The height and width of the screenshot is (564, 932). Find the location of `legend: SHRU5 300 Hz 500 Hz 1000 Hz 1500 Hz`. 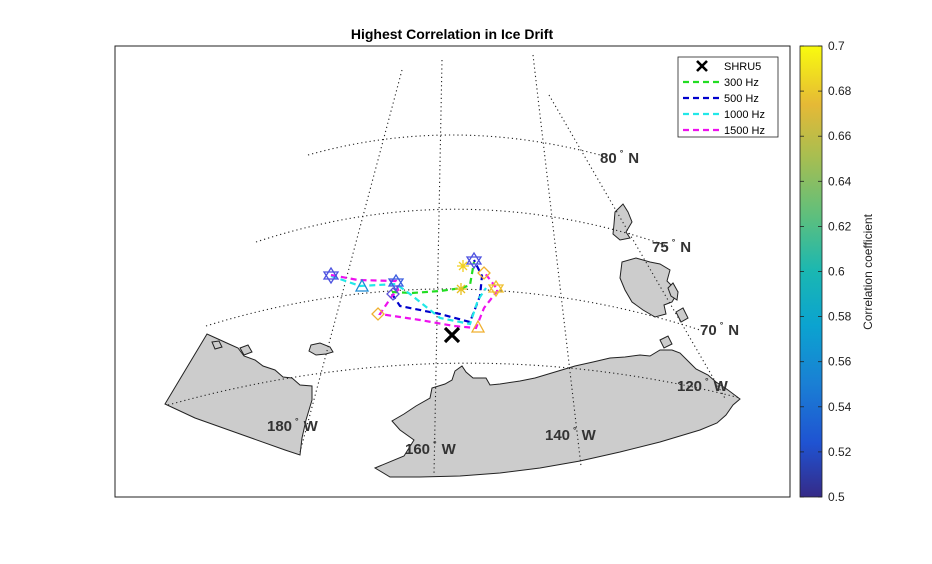

legend: SHRU5 300 Hz 500 Hz 1000 Hz 1500 Hz is located at coordinates (728, 97).